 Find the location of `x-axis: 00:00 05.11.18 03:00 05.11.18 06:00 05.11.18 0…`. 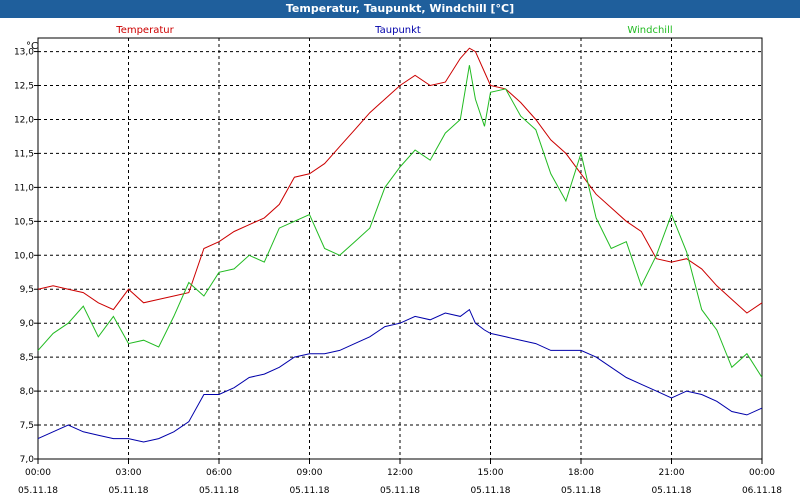

x-axis: 00:00 05.11.18 03:00 05.11.18 06:00 05.11.18 0… is located at coordinates (400, 477).